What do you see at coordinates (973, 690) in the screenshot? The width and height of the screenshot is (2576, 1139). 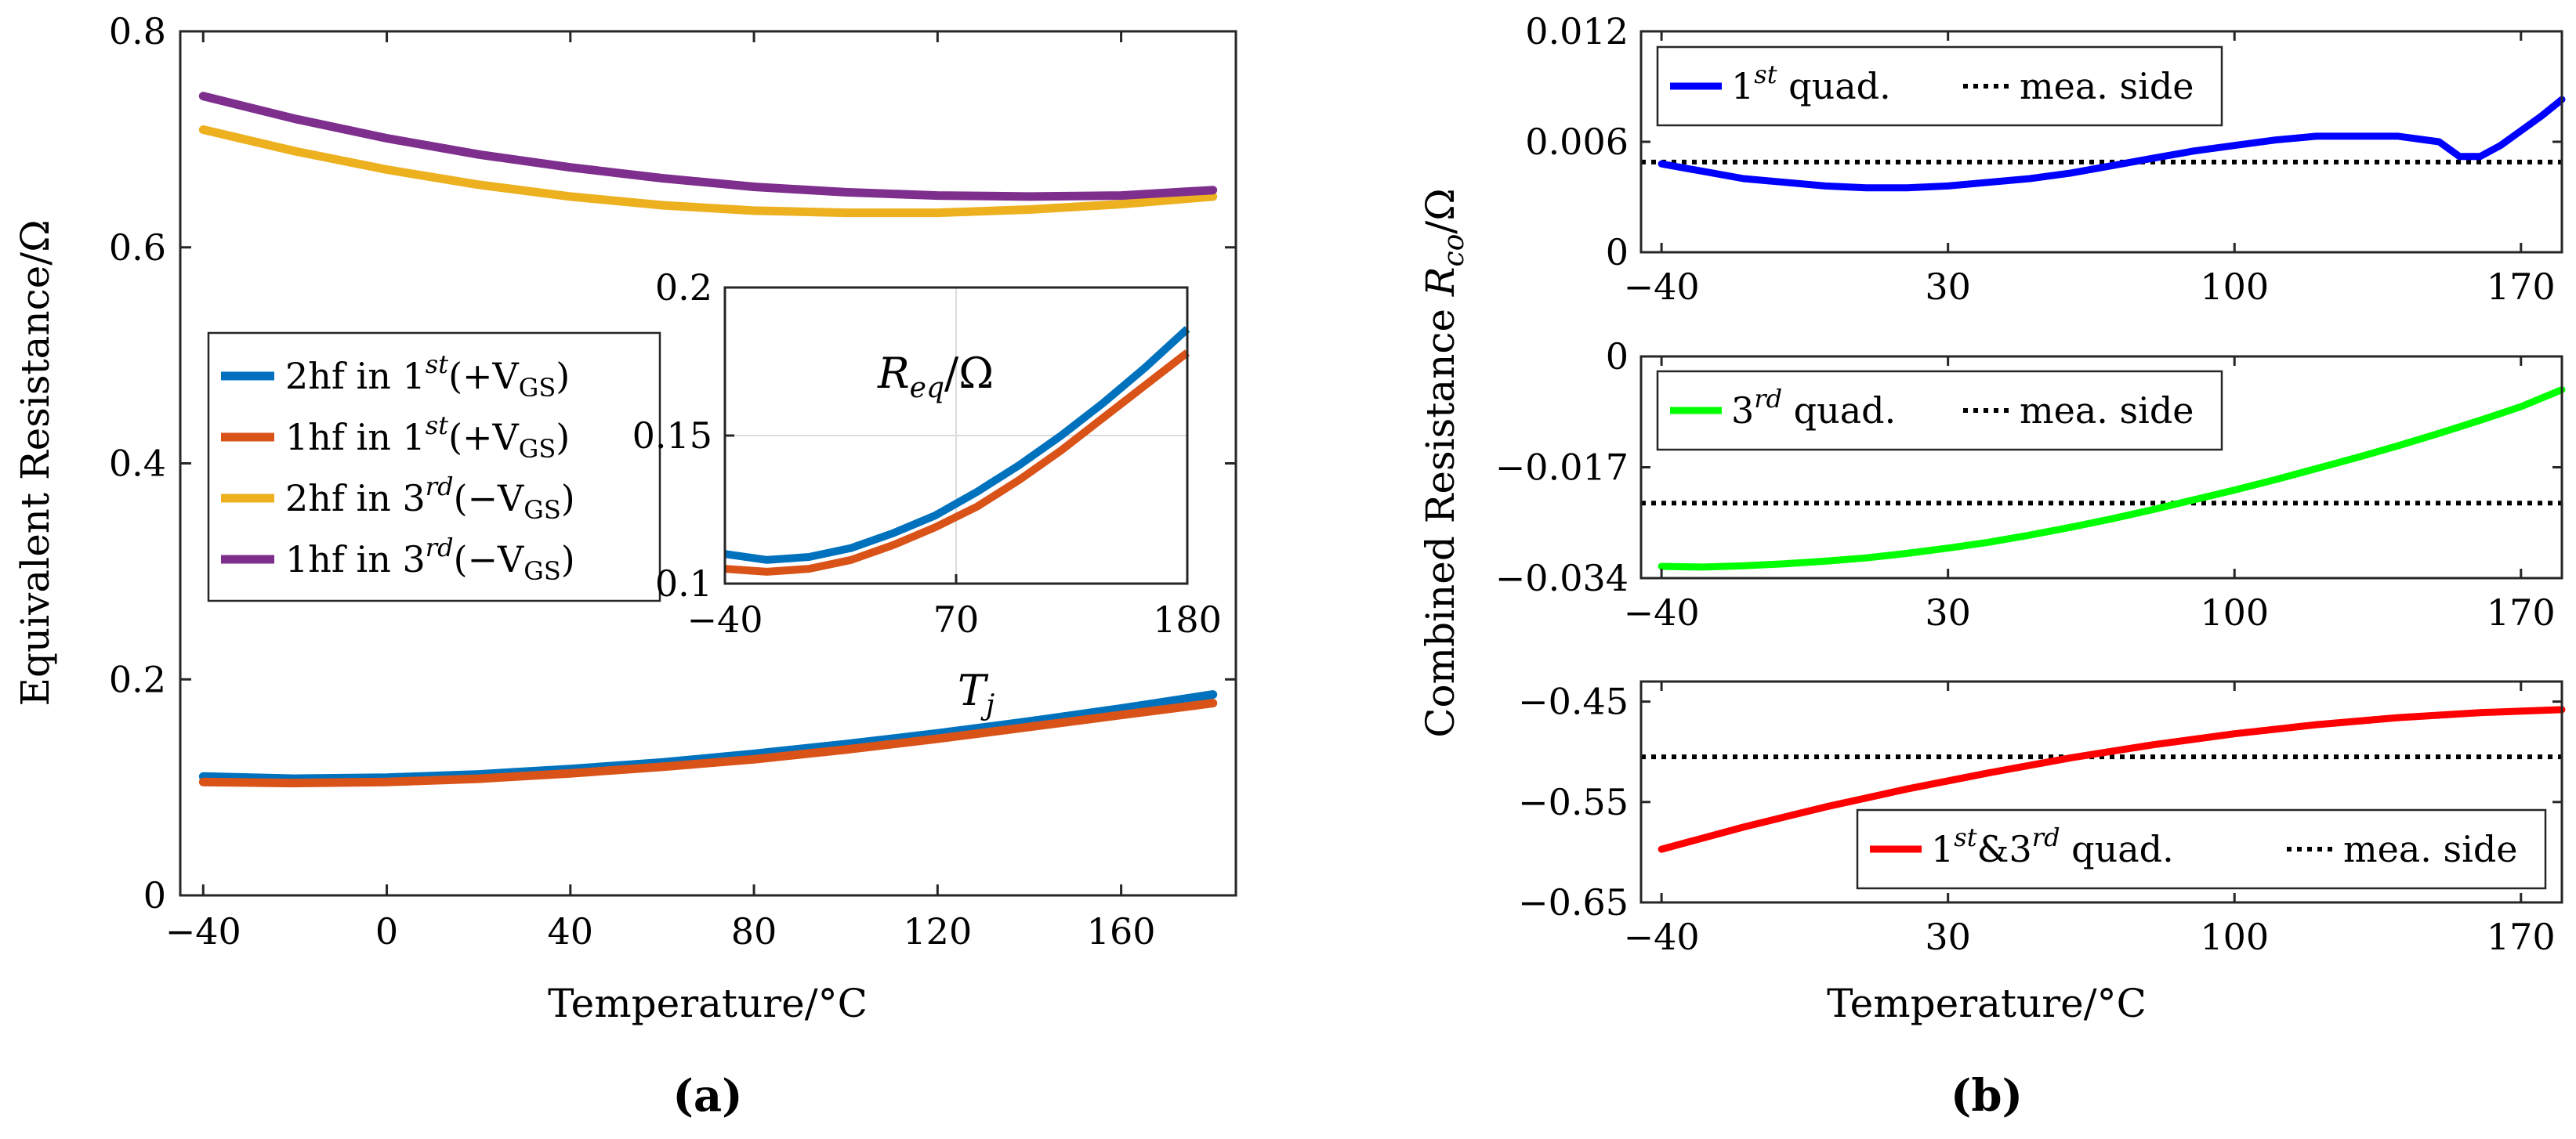 I see `inset-xlabel-symbol: T` at bounding box center [973, 690].